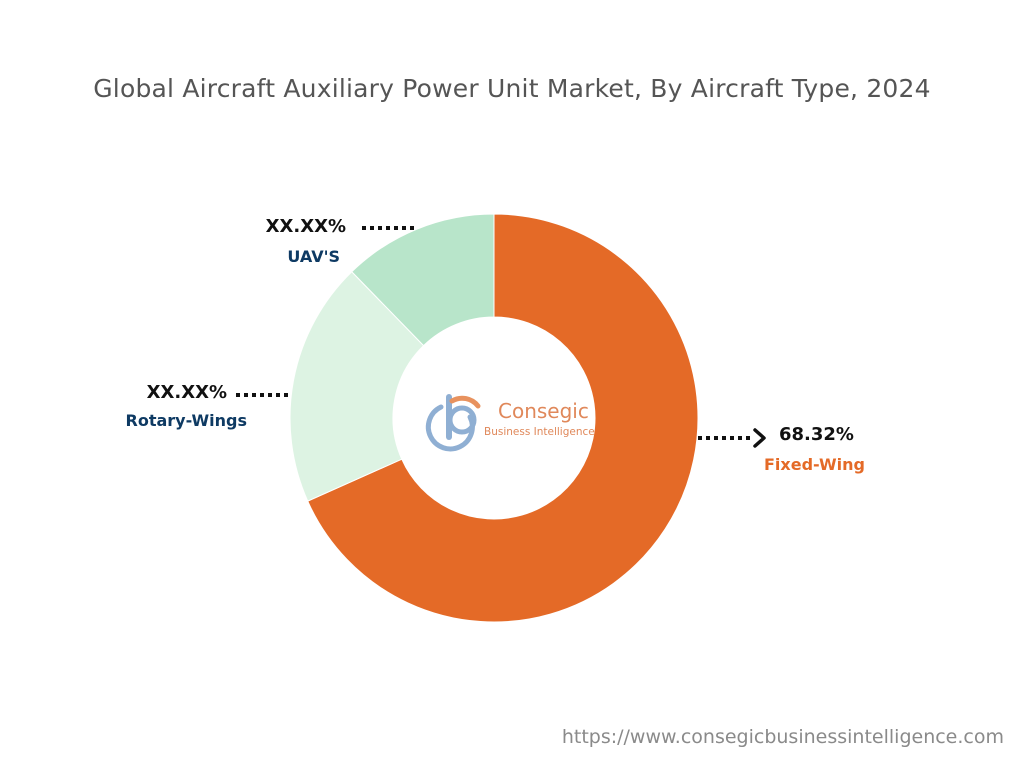 Image resolution: width=1024 pixels, height=768 pixels. What do you see at coordinates (453, 423) in the screenshot?
I see `logo-b-icon` at bounding box center [453, 423].